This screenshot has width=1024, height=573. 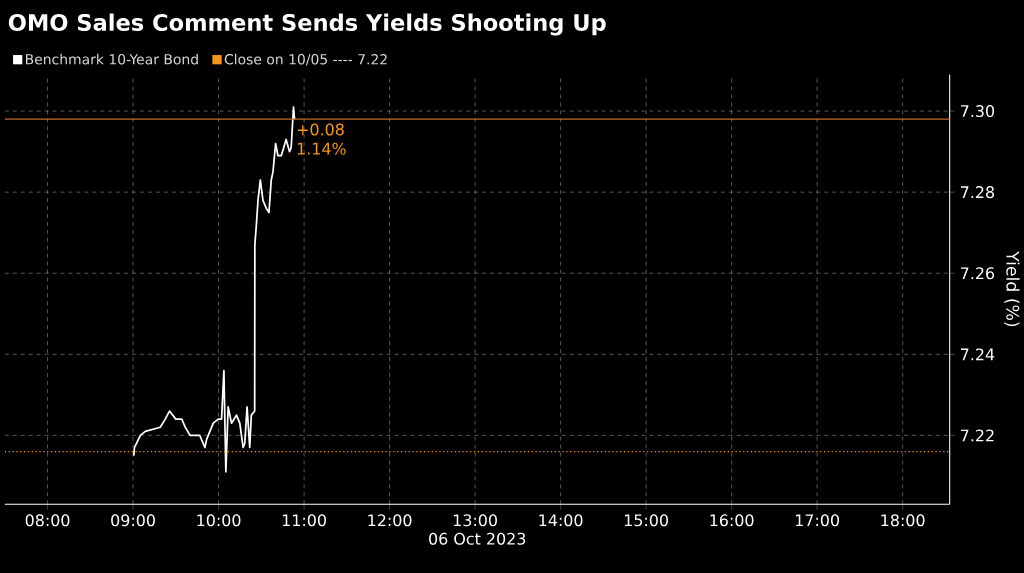 I want to click on y-tick-label: 7.28, so click(x=977, y=192).